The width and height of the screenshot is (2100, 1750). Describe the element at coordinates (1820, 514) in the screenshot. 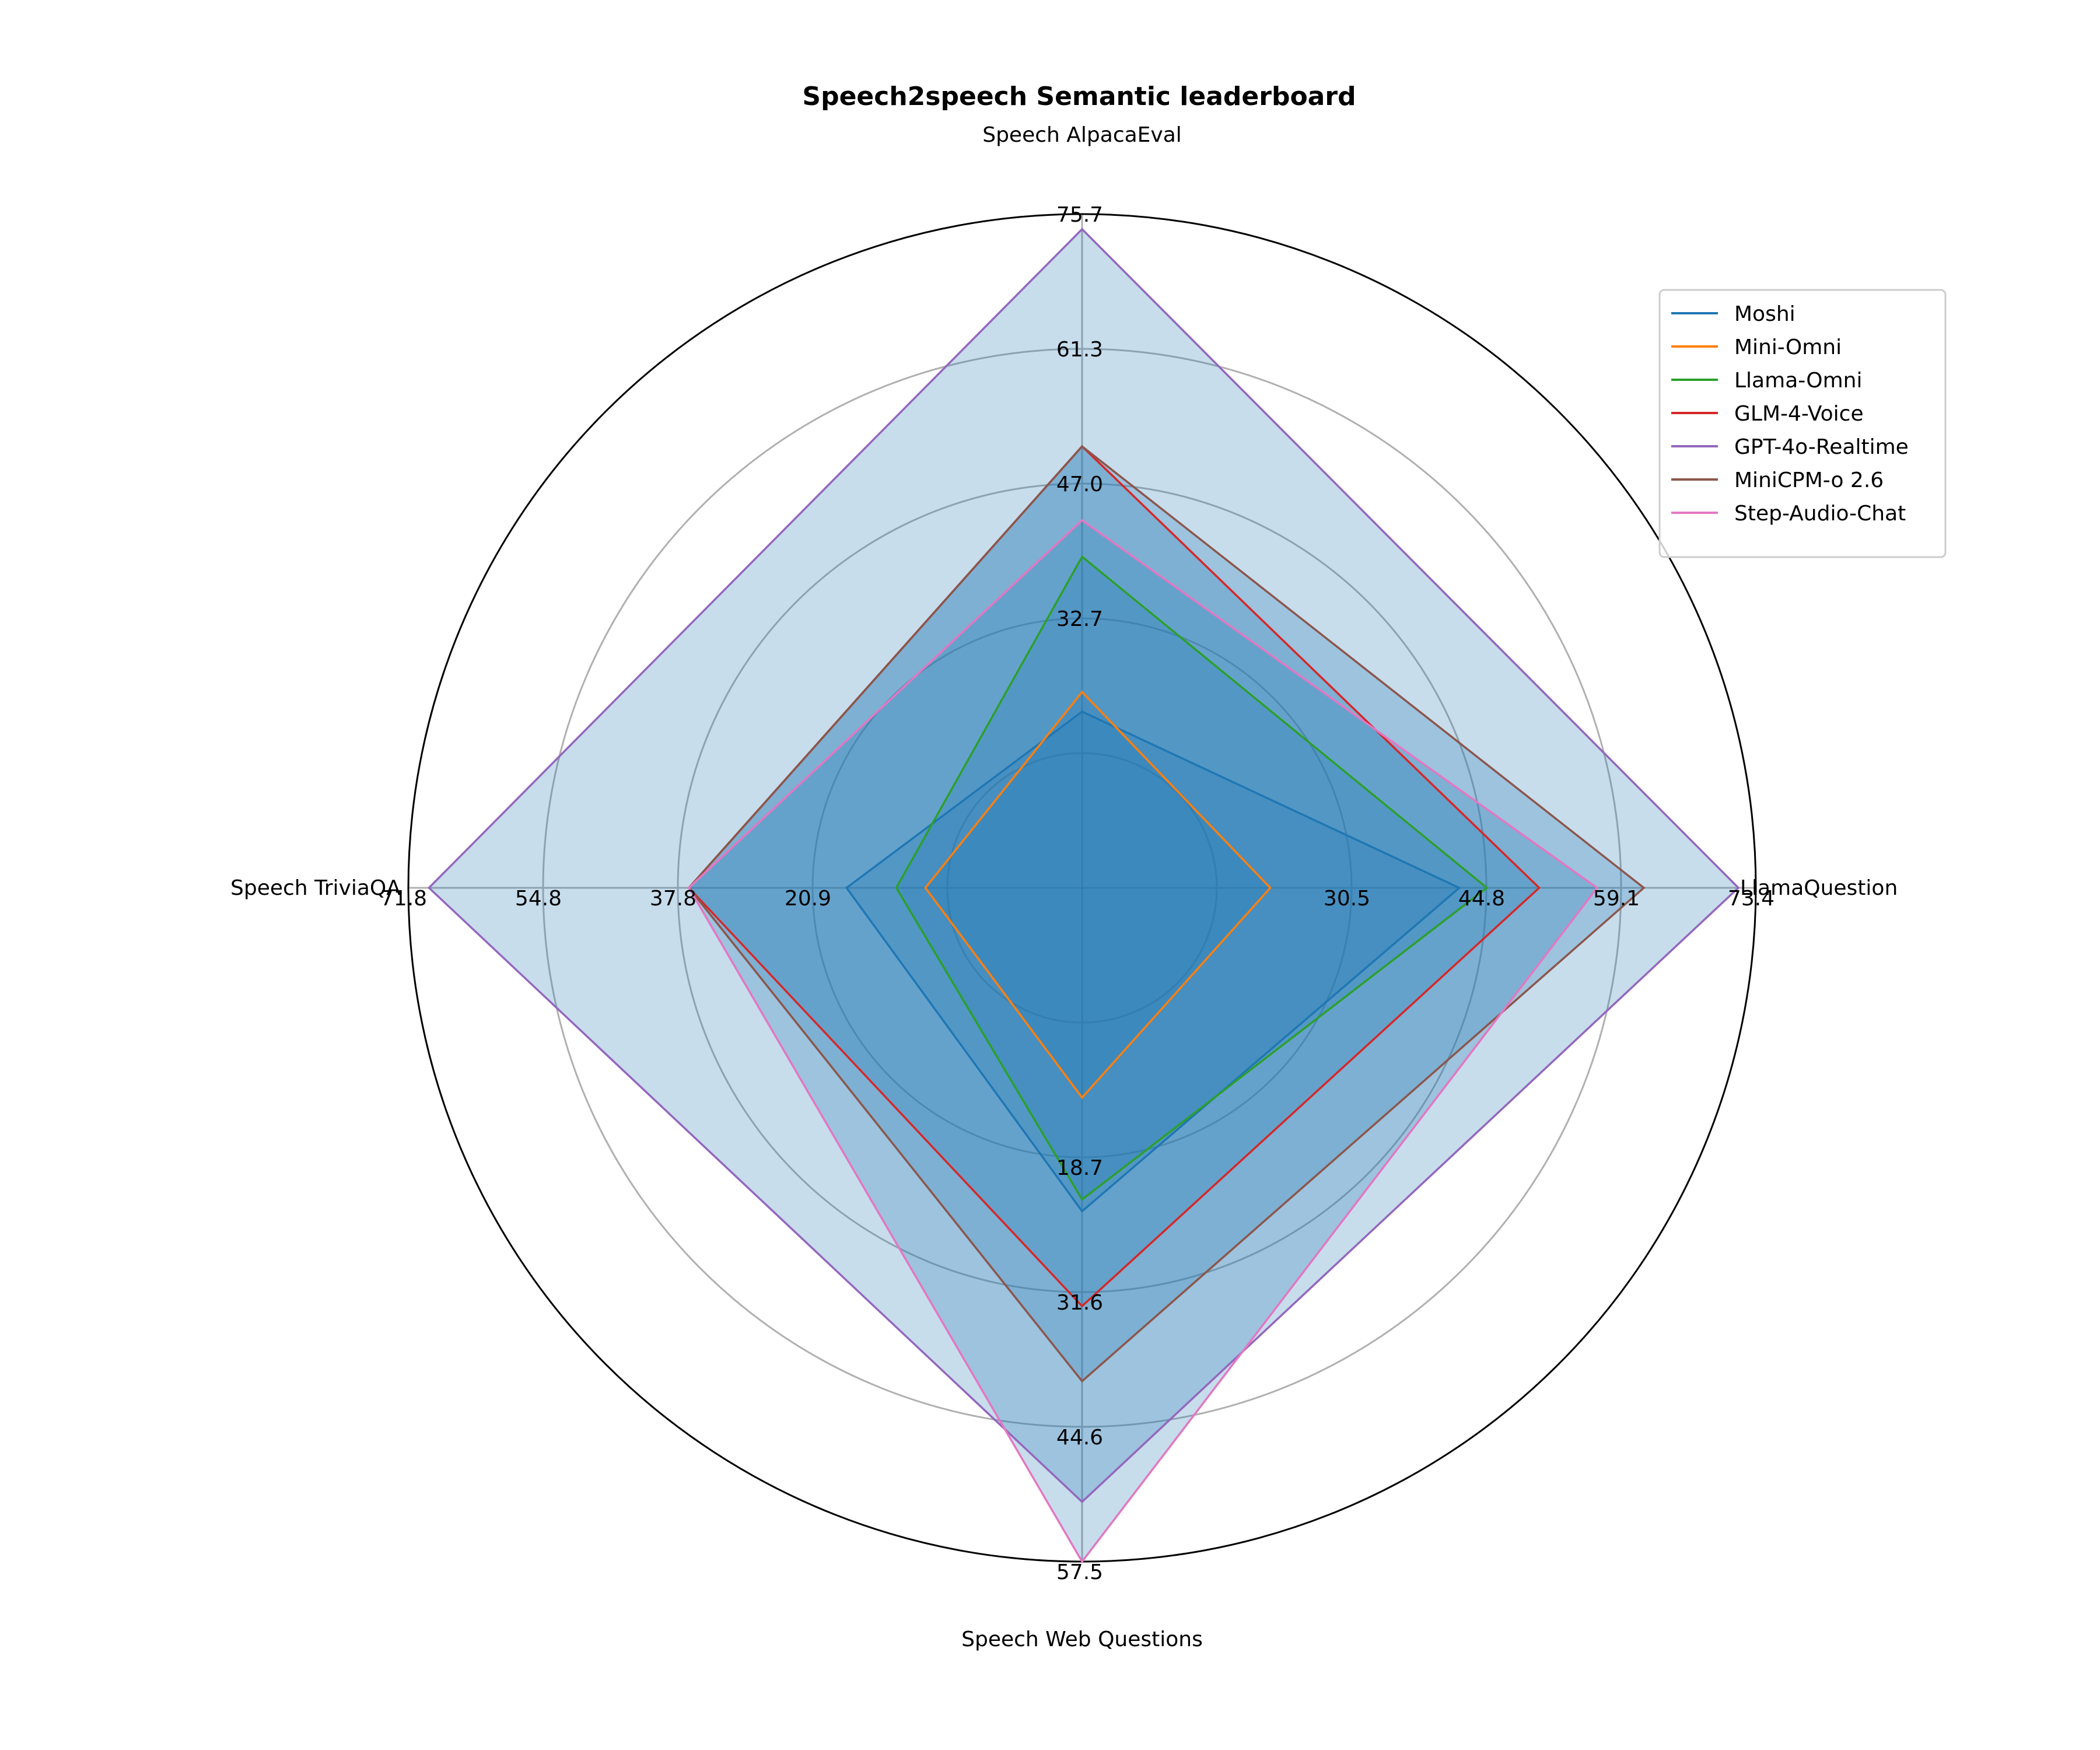

I see `legend-label-6: Step-Audio-Chat` at that location.